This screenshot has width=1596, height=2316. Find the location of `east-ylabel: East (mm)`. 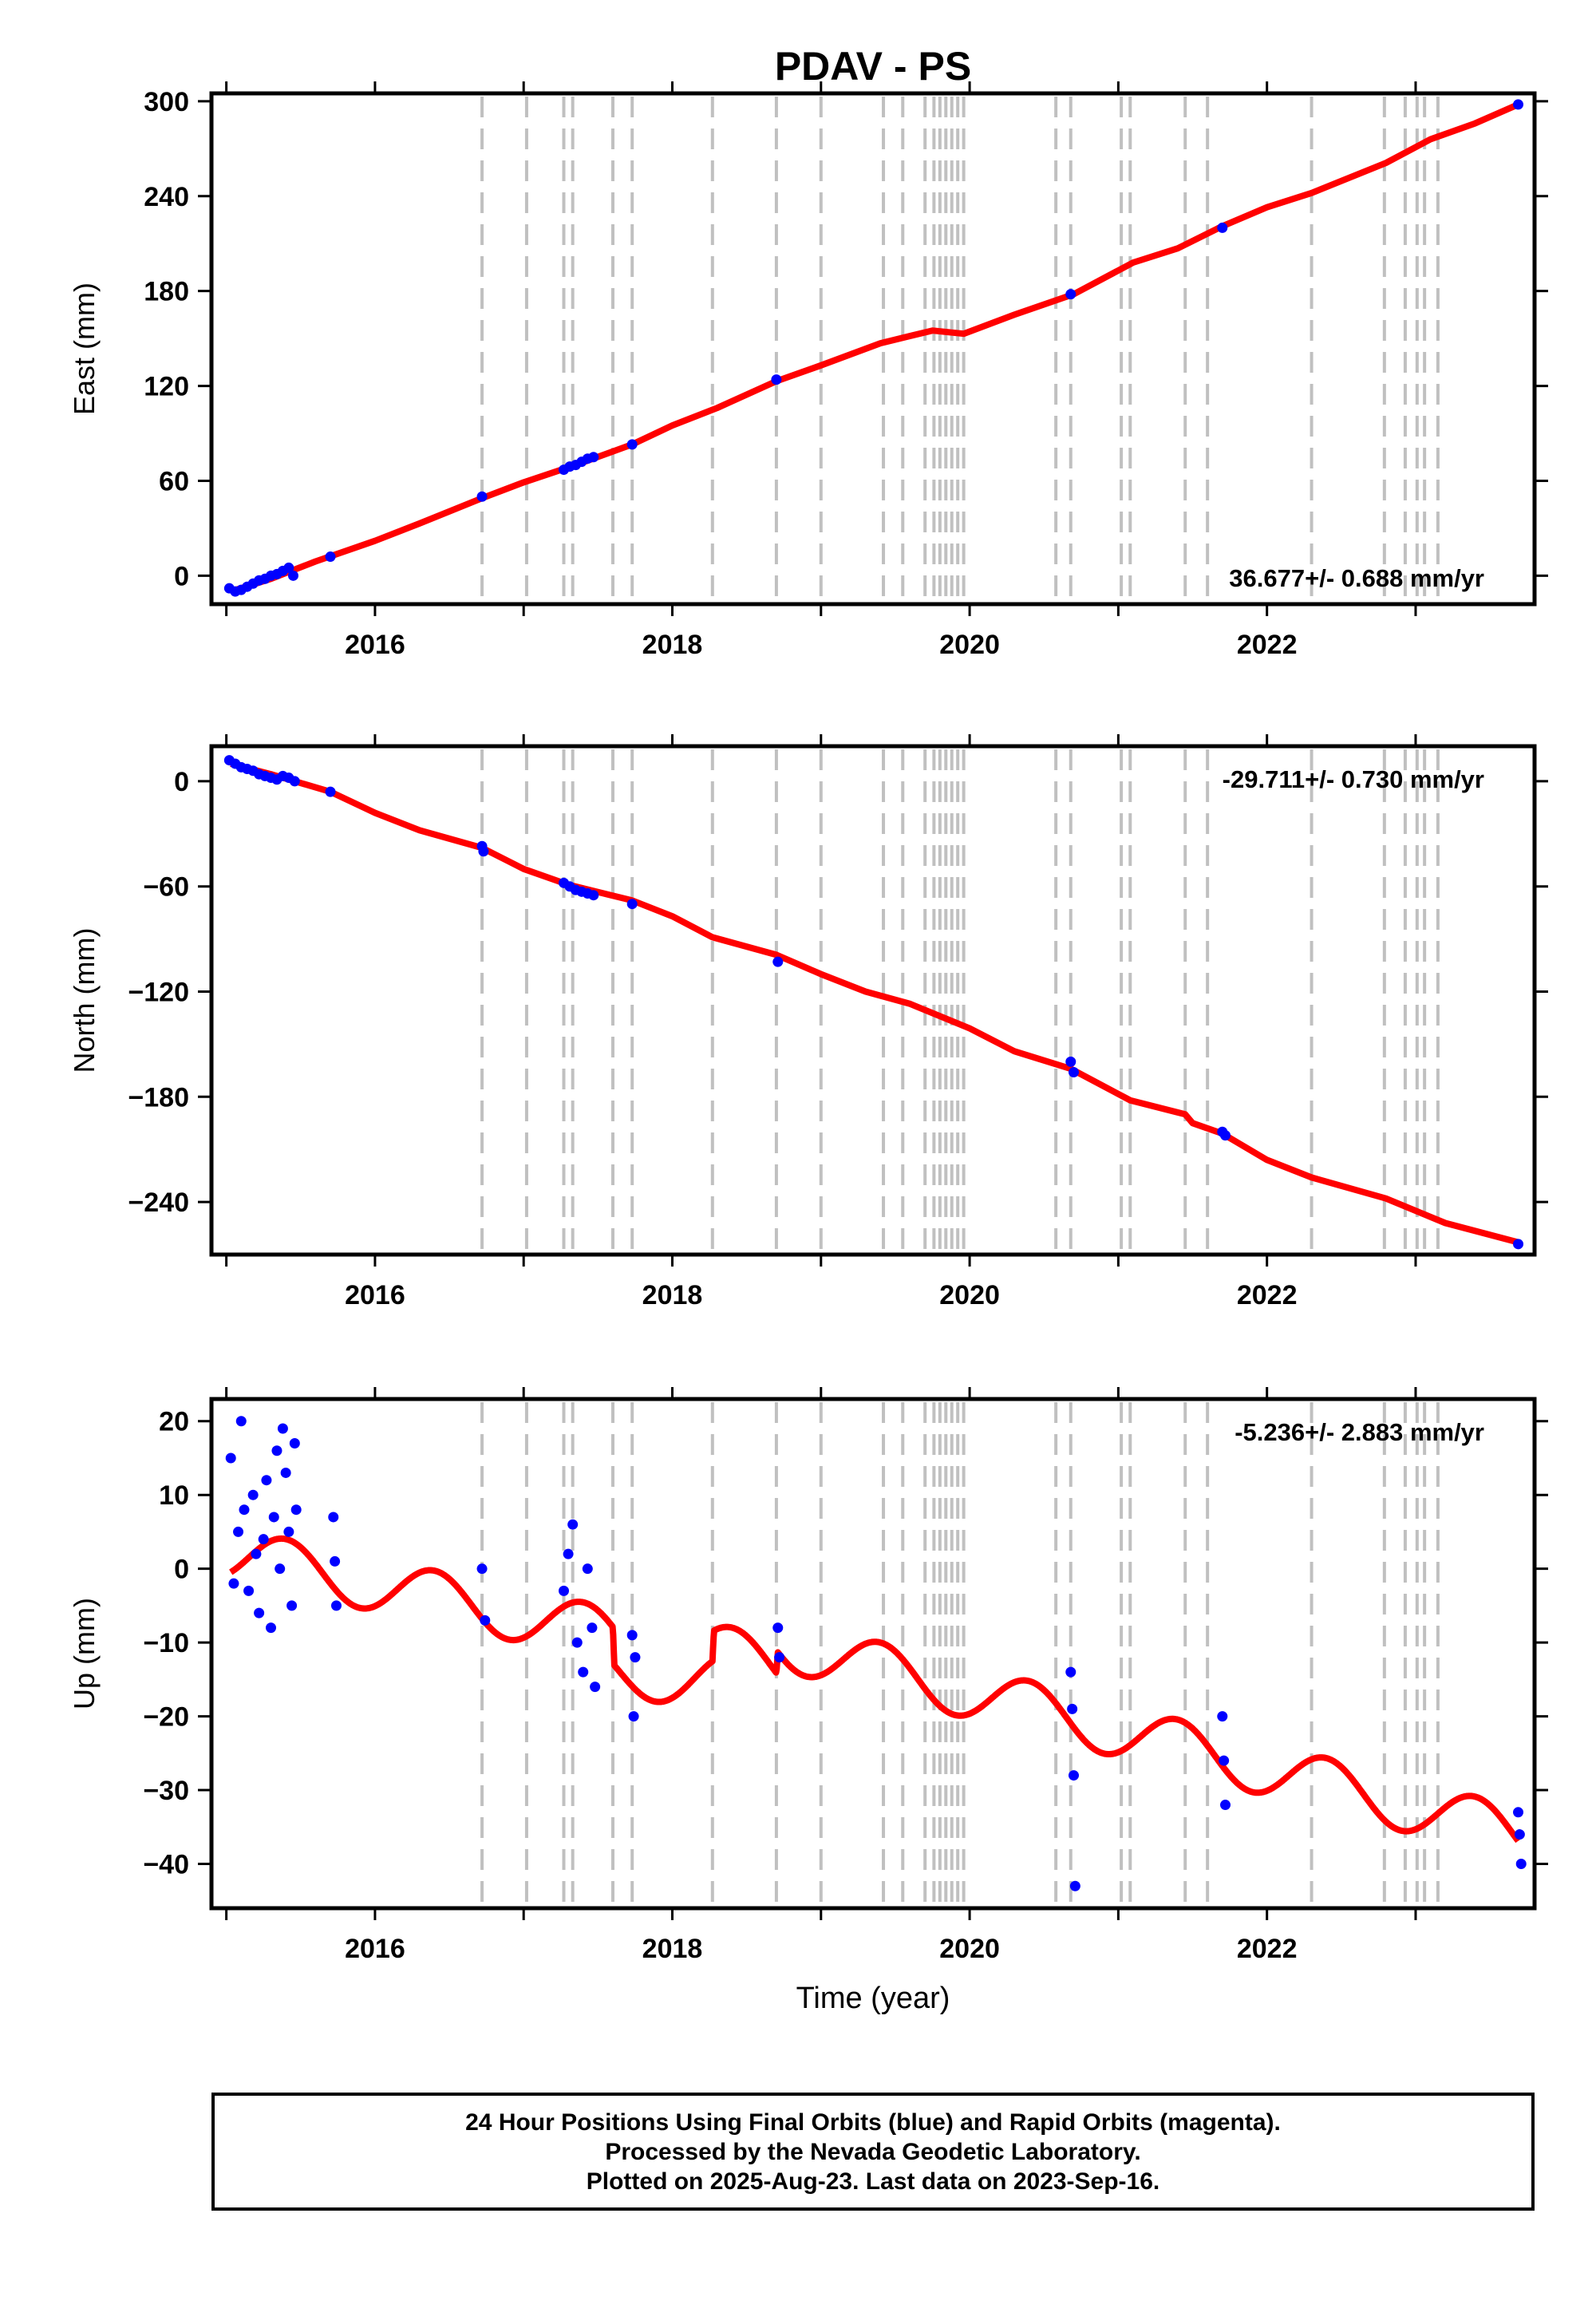

east-ylabel: East (mm) is located at coordinates (84, 349).